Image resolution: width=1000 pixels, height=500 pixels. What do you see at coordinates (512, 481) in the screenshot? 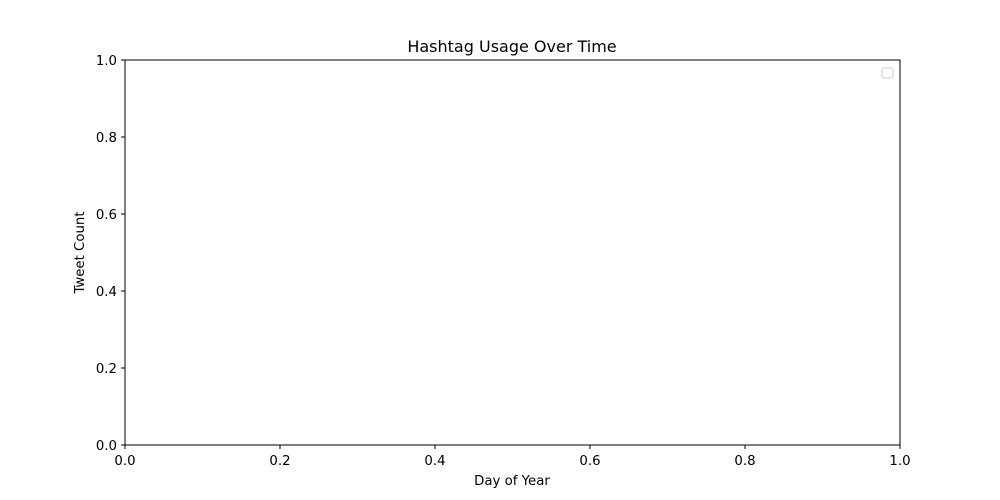
I see `x-axis-label: Day of Year` at bounding box center [512, 481].